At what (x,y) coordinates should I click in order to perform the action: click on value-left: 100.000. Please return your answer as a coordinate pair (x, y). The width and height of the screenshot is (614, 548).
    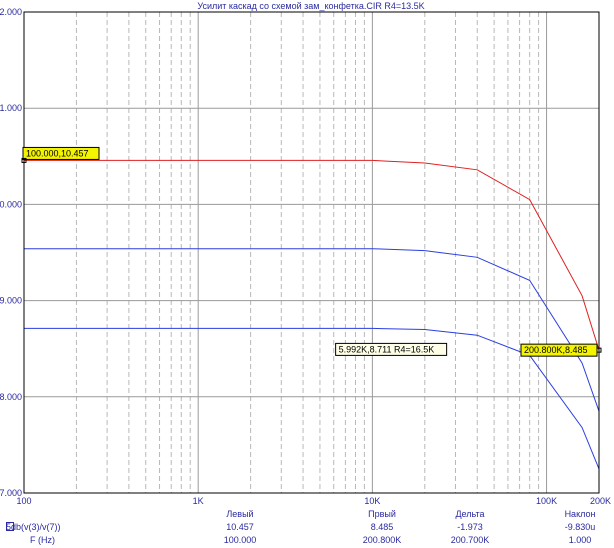
    Looking at the image, I should click on (240, 540).